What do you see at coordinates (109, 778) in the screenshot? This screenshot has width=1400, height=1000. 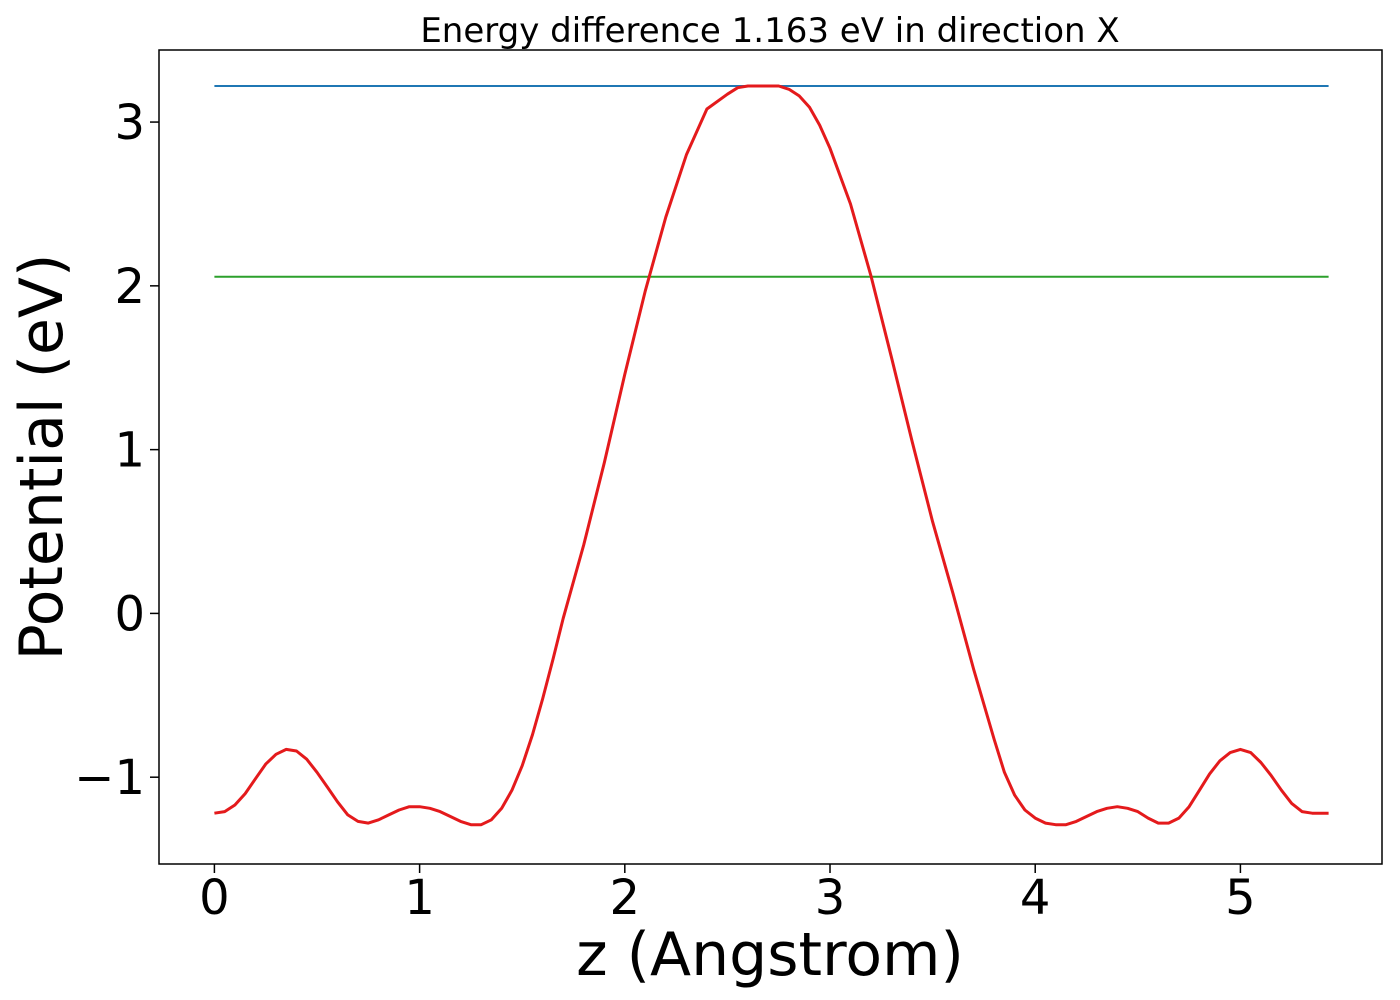 I see `y-tick-label: −1` at bounding box center [109, 778].